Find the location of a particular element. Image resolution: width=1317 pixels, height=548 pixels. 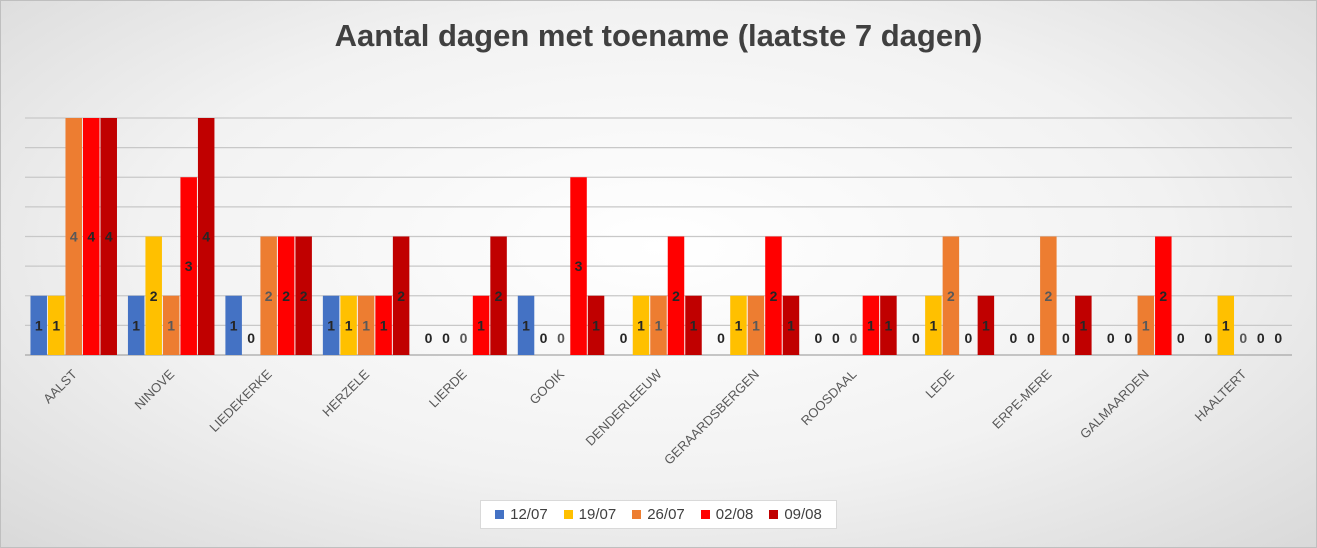

legend-label: 19/07 is located at coordinates (597, 514).